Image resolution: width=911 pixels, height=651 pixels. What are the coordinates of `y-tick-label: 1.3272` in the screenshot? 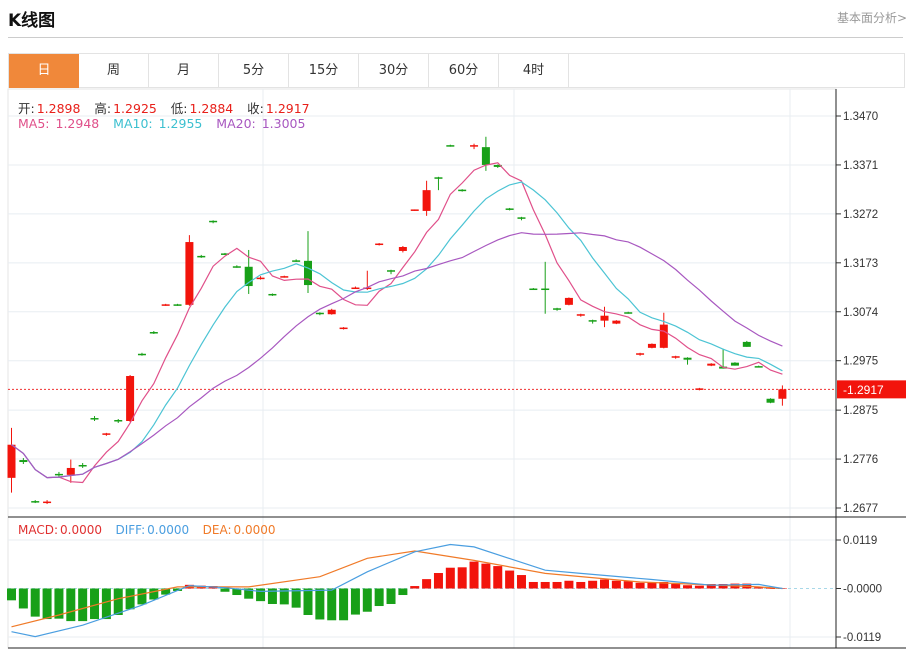 It's located at (860, 215).